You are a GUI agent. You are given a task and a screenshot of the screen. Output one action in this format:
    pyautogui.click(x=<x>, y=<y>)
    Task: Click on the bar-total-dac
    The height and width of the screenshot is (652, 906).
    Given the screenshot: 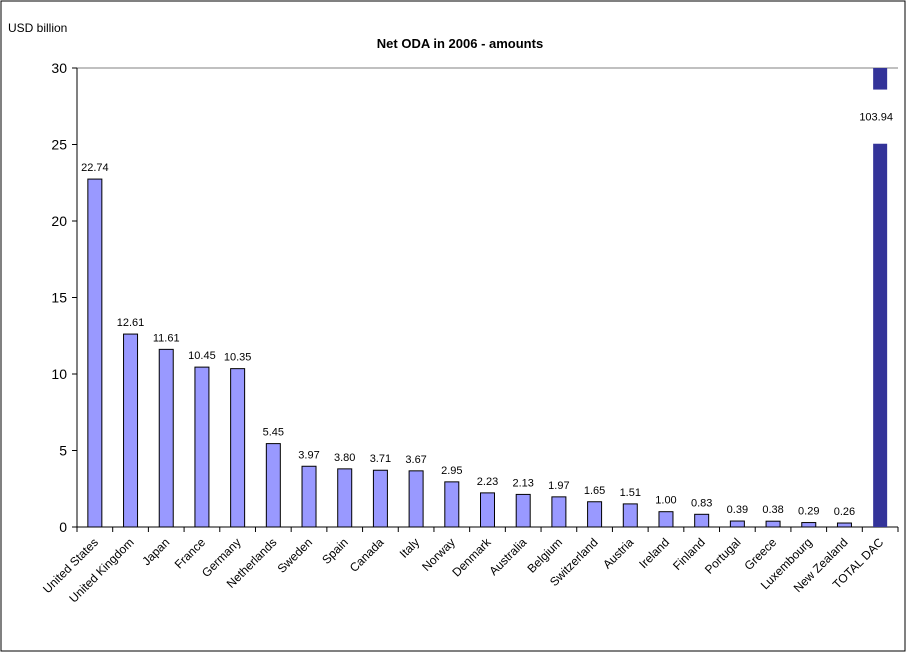 What is the action you would take?
    pyautogui.click(x=880, y=297)
    